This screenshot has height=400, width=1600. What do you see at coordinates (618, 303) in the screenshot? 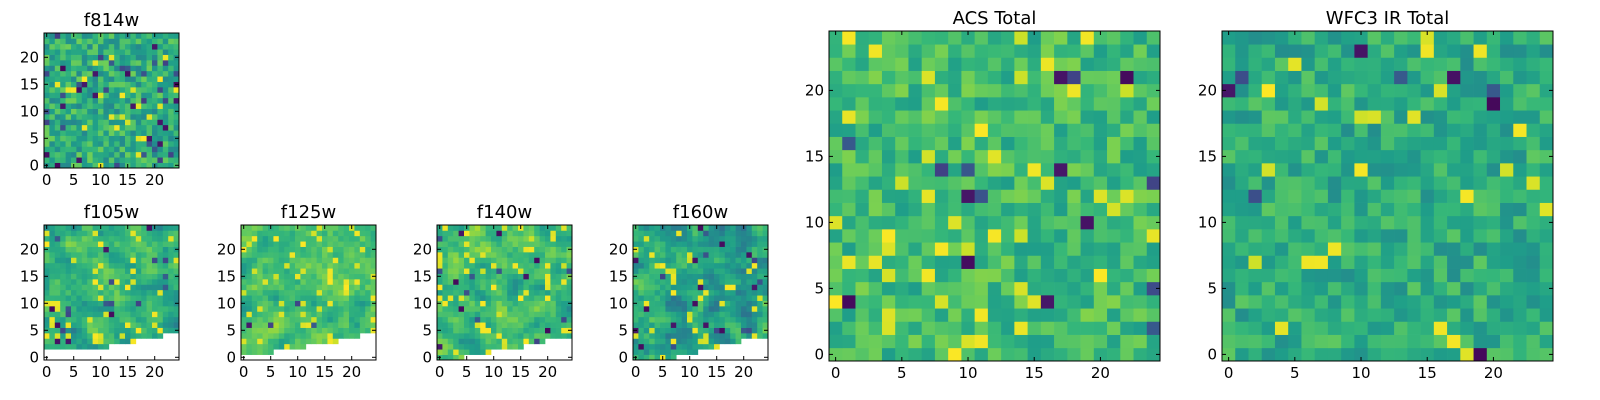
I see `y-tick-label: 10` at bounding box center [618, 303].